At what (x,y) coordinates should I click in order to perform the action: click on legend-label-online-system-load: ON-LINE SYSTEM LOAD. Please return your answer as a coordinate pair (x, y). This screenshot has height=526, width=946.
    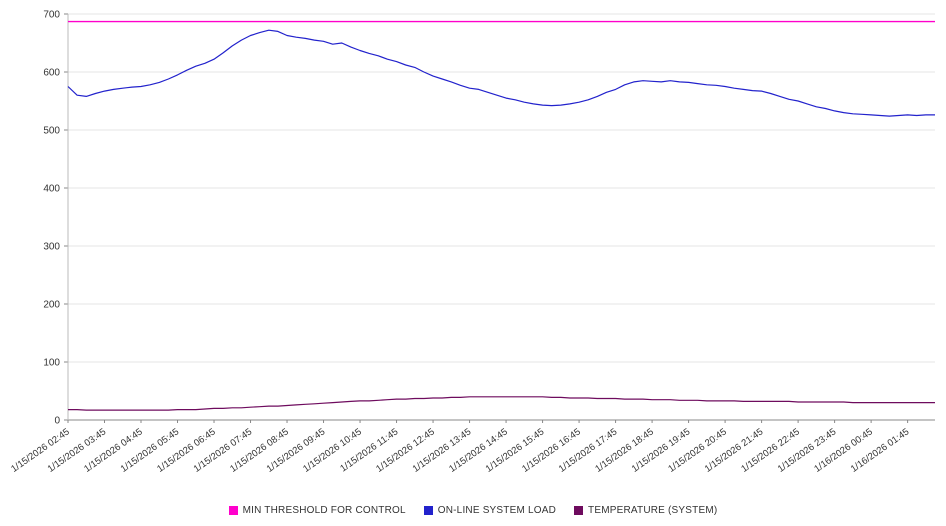
    Looking at the image, I should click on (497, 510).